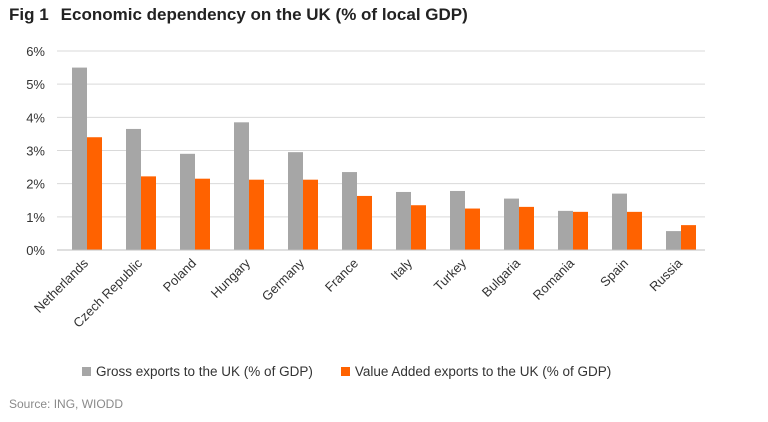 This screenshot has height=422, width=768. What do you see at coordinates (204, 371) in the screenshot?
I see `legend-label-gross: Gross exports to the UK (% of GDP)` at bounding box center [204, 371].